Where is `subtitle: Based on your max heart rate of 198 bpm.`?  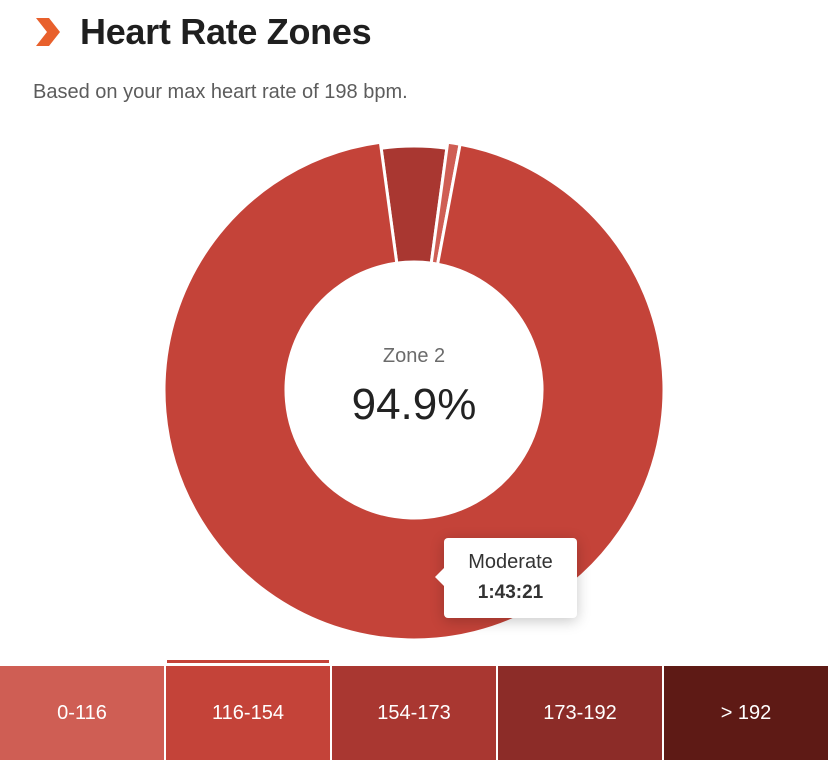
subtitle: Based on your max heart rate of 198 bpm. is located at coordinates (220, 92).